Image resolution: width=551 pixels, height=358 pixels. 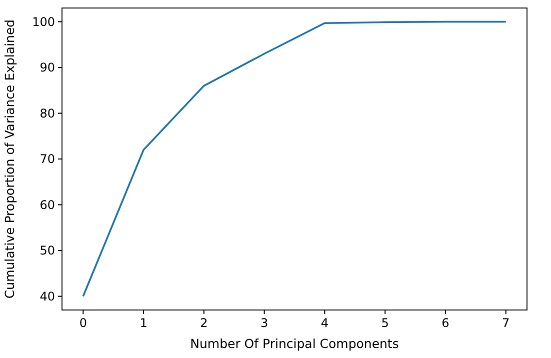 What do you see at coordinates (47, 113) in the screenshot?
I see `y-tick-label: 80` at bounding box center [47, 113].